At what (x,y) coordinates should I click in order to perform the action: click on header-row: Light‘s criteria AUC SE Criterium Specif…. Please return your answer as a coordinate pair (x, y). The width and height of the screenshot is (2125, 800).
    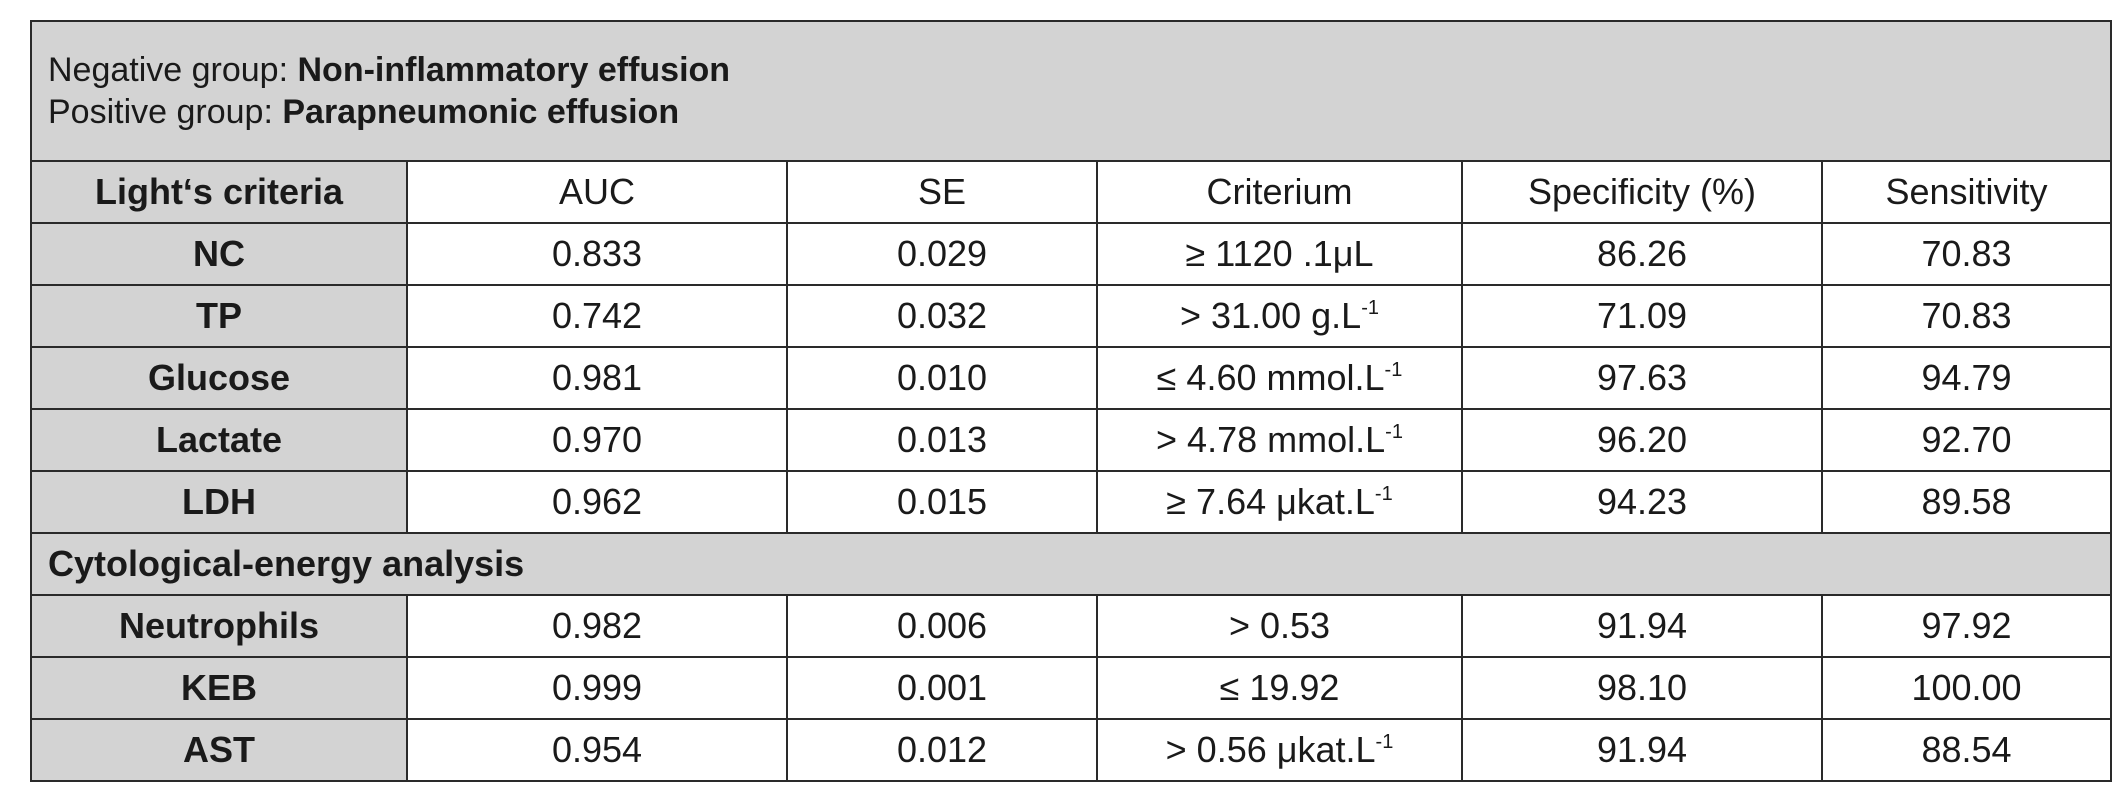
    Looking at the image, I should click on (1071, 192).